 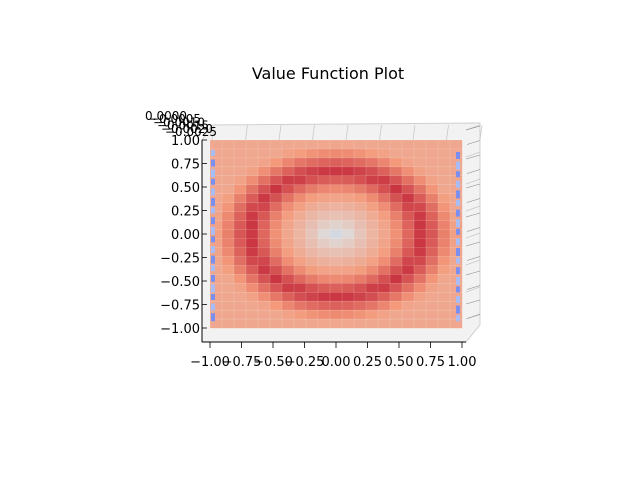 I want to click on z-tick-label: −0.0025, so click(x=191, y=132).